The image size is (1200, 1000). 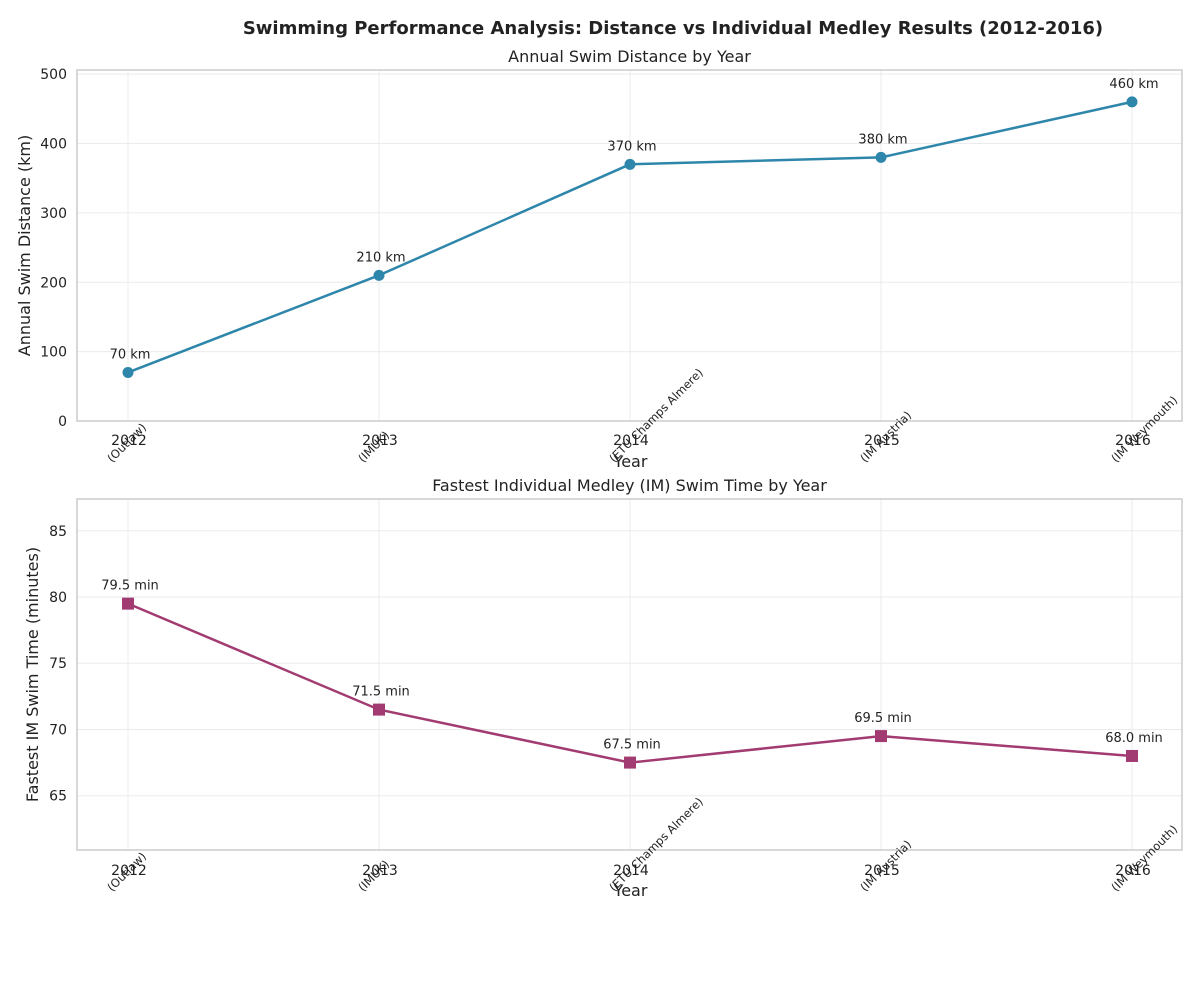 What do you see at coordinates (882, 139) in the screenshot?
I see `data-label: 380 km` at bounding box center [882, 139].